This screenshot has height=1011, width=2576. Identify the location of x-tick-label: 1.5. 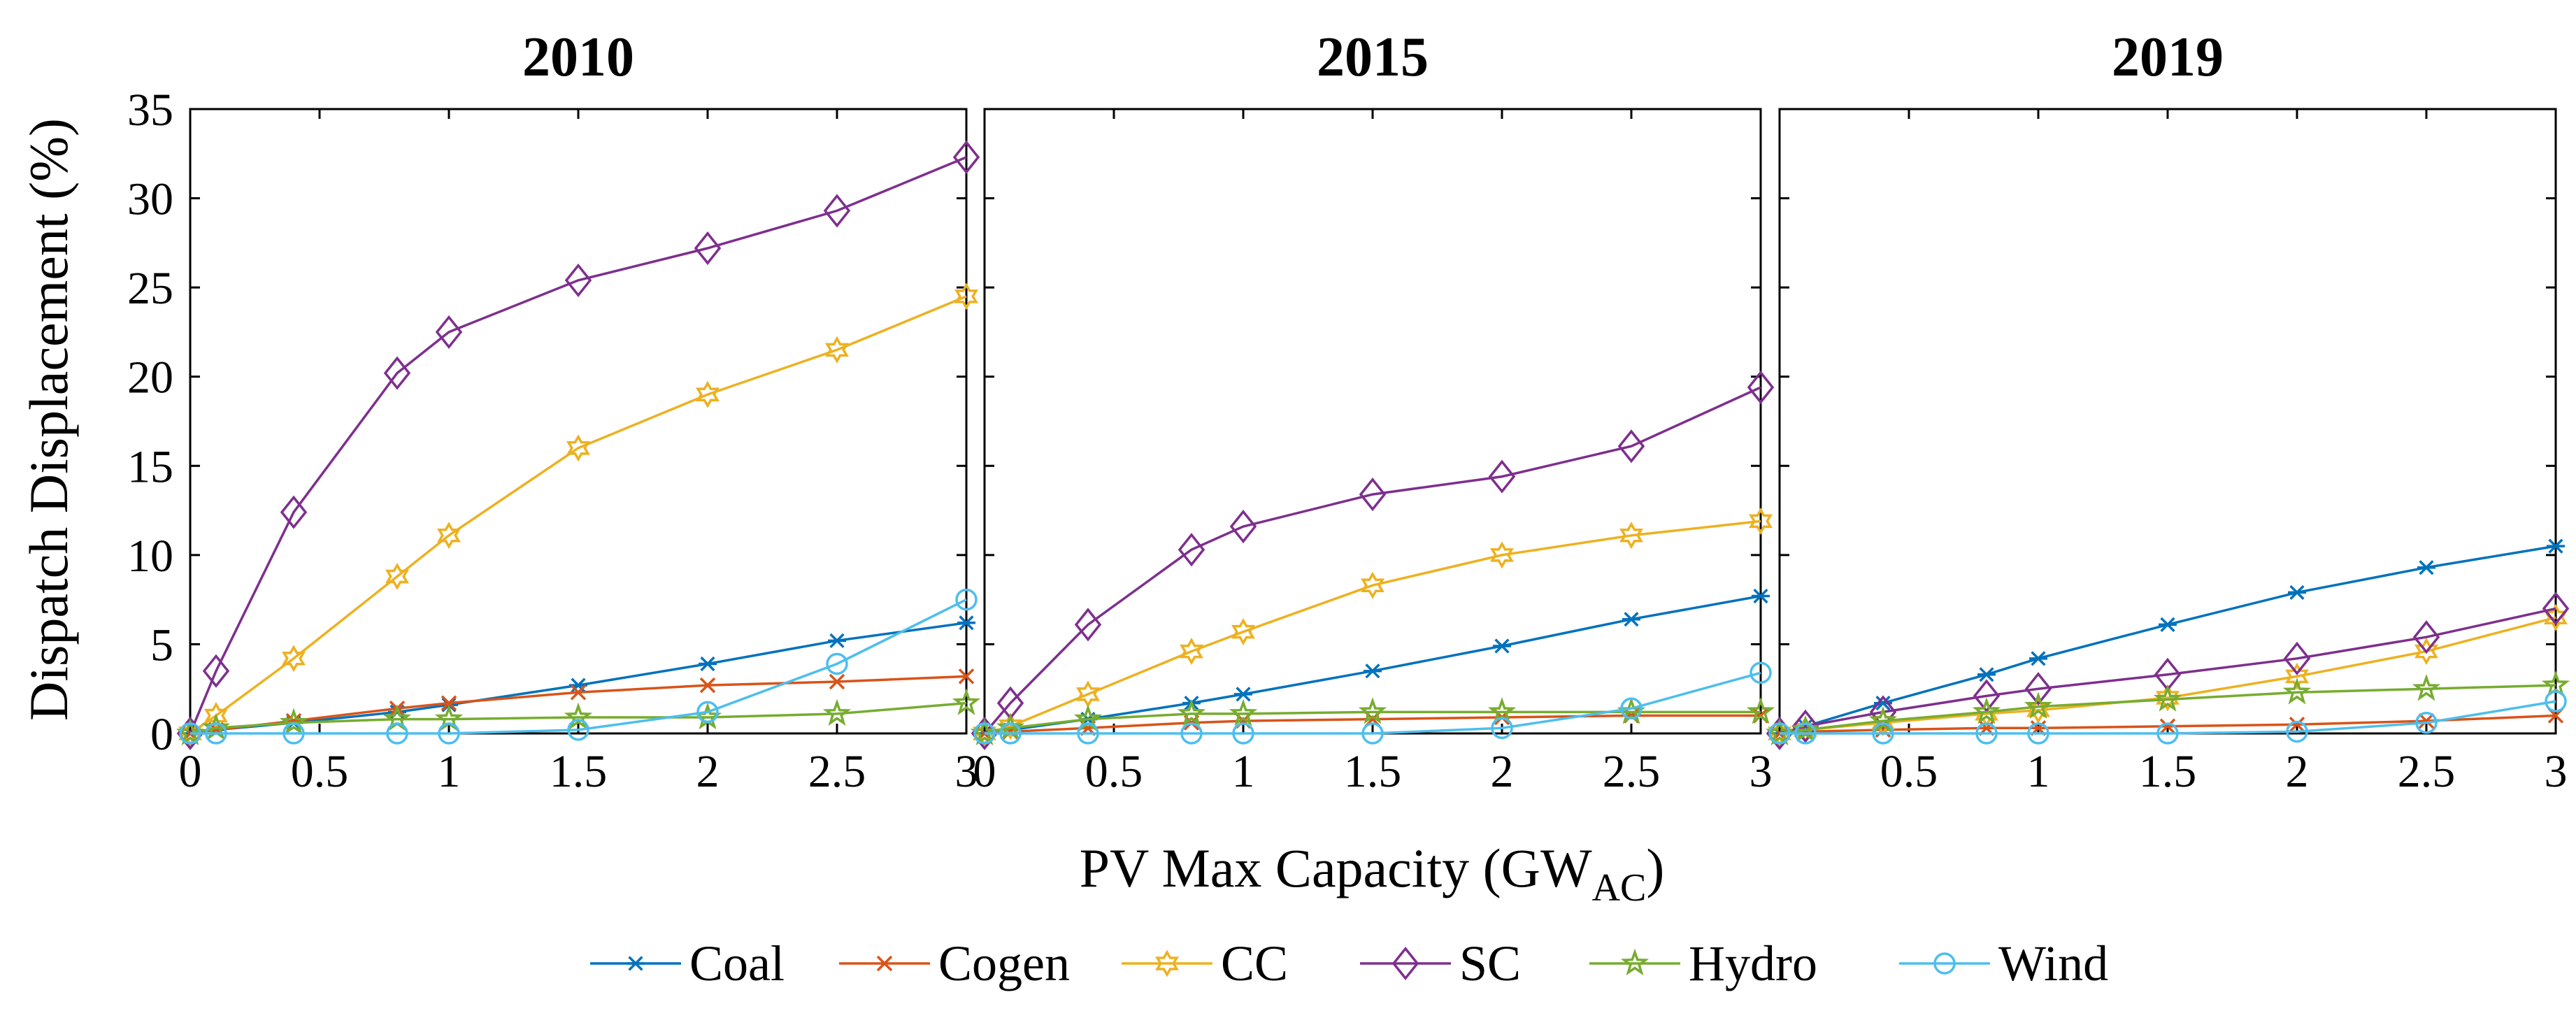
(2168, 771).